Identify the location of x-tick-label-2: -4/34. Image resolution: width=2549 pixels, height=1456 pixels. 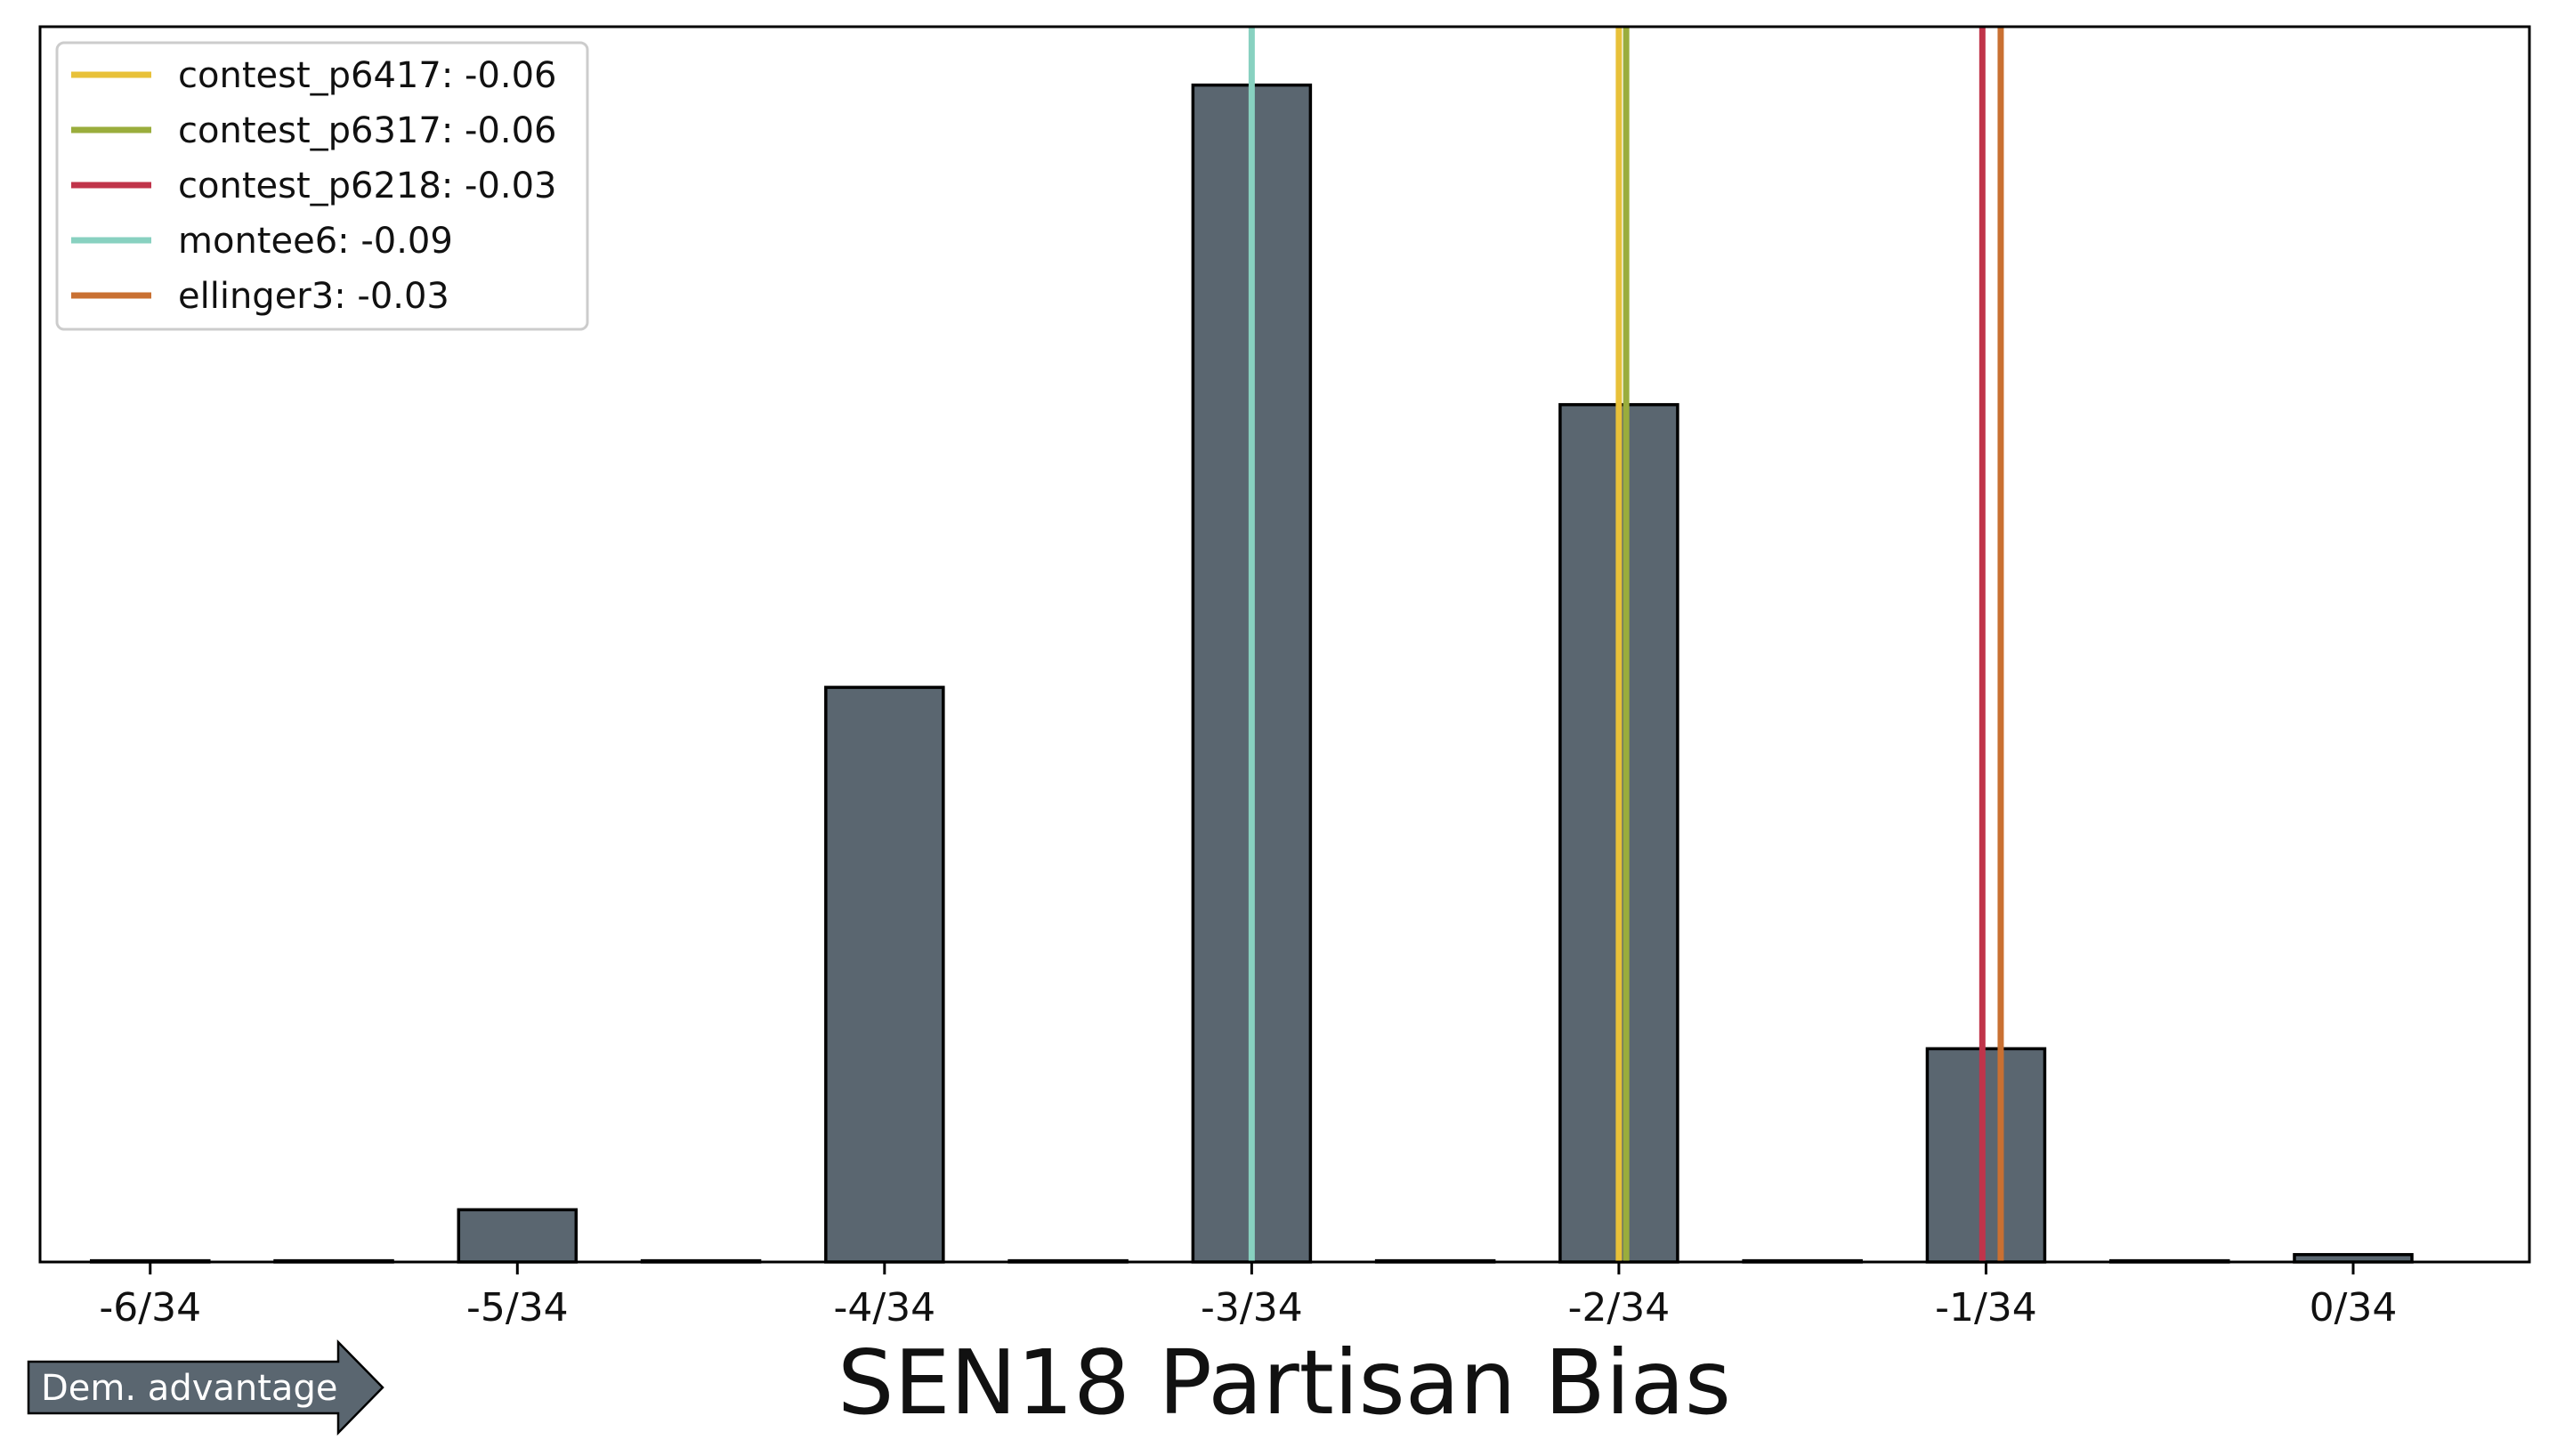
(884, 1308).